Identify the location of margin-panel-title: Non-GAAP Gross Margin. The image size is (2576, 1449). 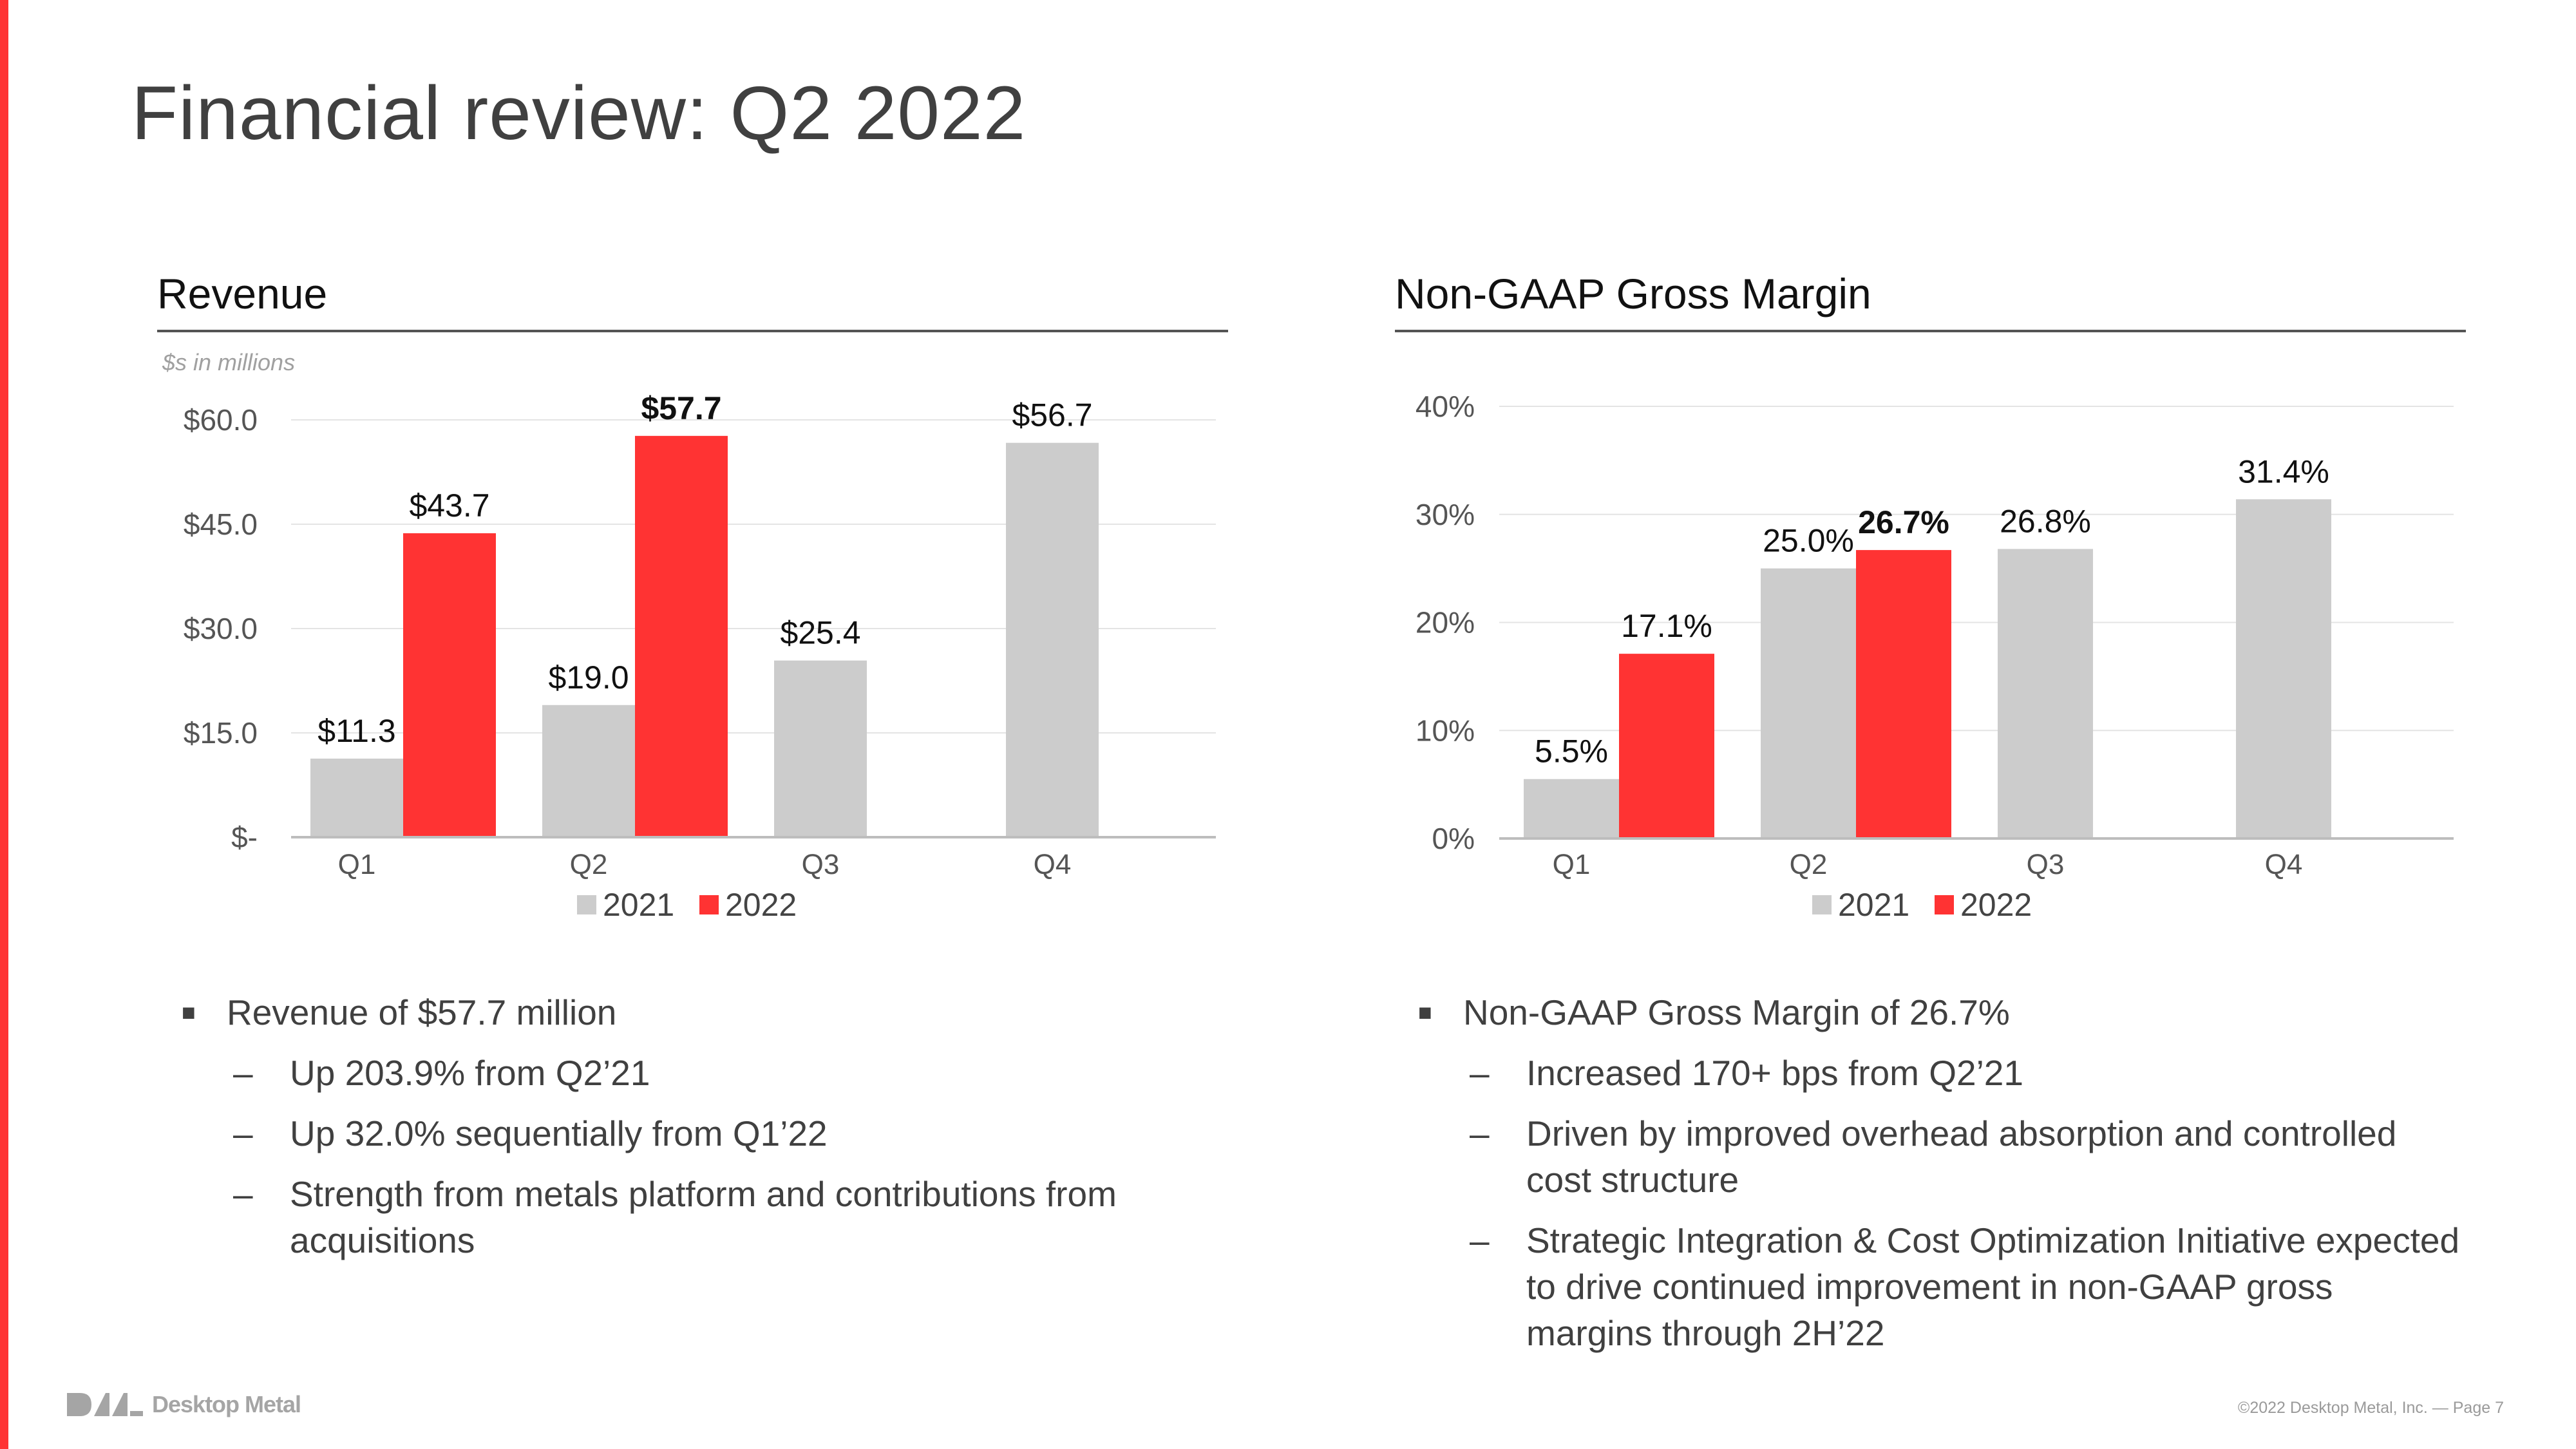
(1633, 293).